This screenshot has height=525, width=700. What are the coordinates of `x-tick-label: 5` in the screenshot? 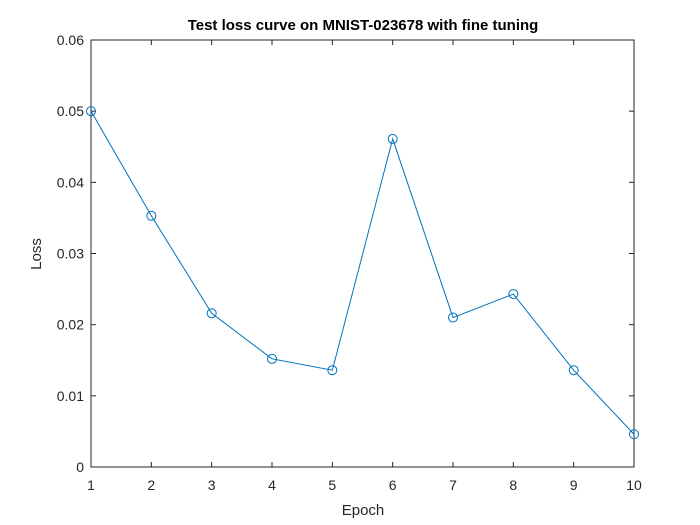 It's located at (332, 485).